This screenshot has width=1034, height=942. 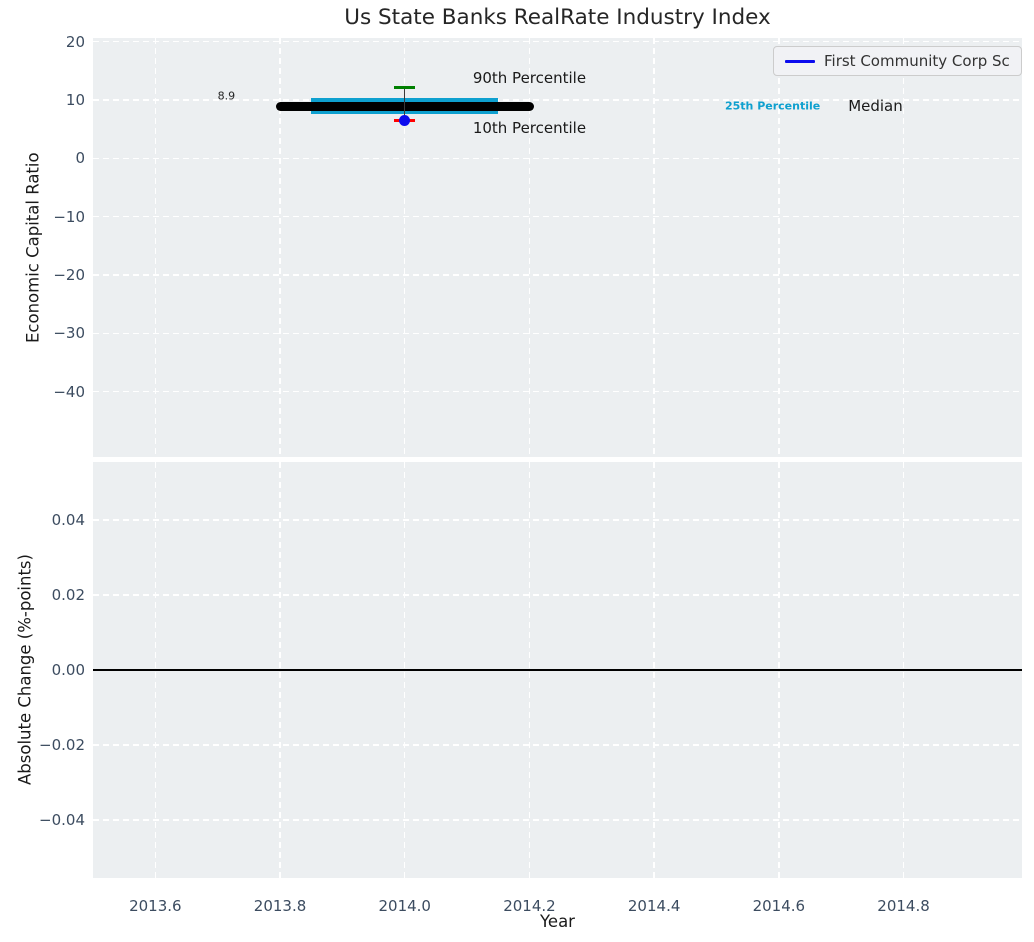 What do you see at coordinates (654, 906) in the screenshot?
I see `x-tick-label: 2014.4` at bounding box center [654, 906].